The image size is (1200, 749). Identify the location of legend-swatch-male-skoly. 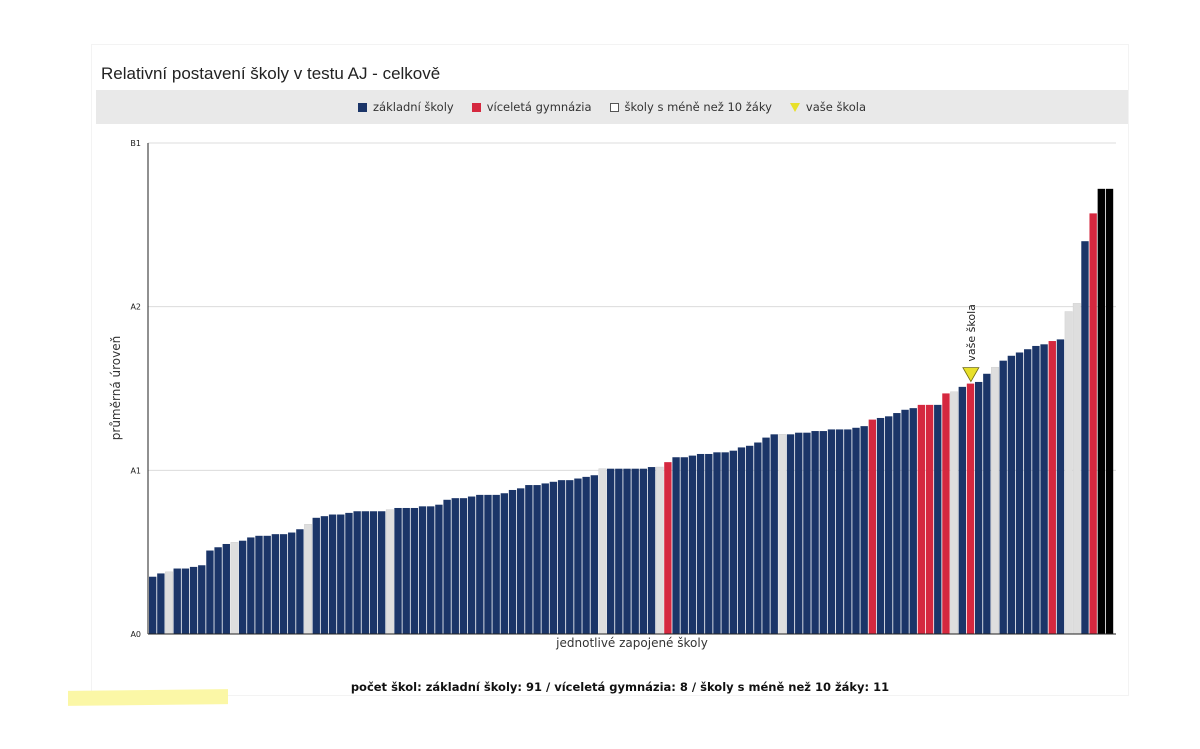
(614, 107).